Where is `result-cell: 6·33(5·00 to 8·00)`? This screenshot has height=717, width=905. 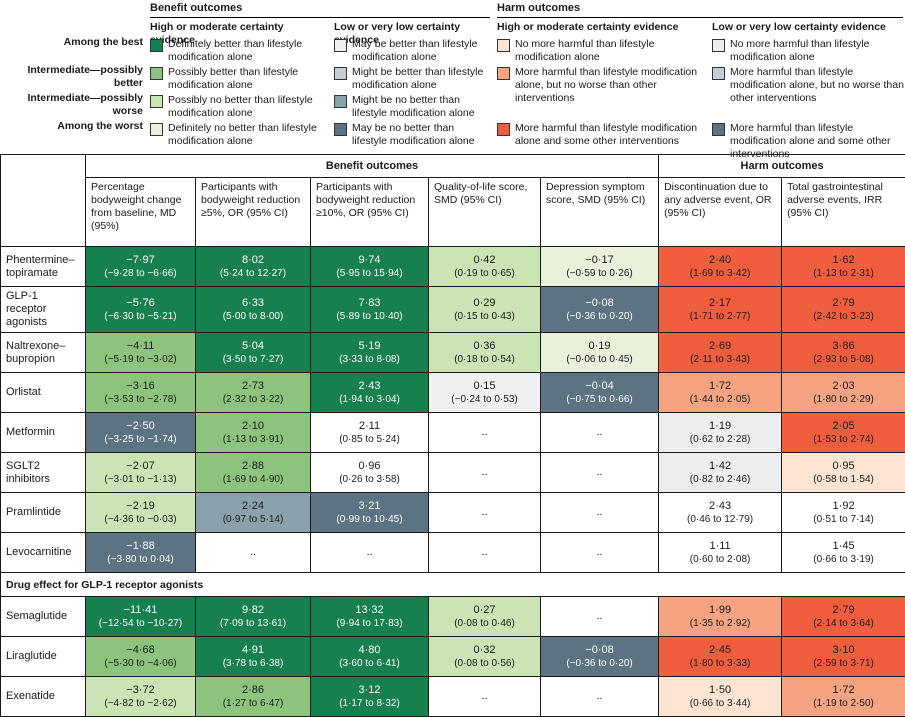 result-cell: 6·33(5·00 to 8·00) is located at coordinates (253, 310).